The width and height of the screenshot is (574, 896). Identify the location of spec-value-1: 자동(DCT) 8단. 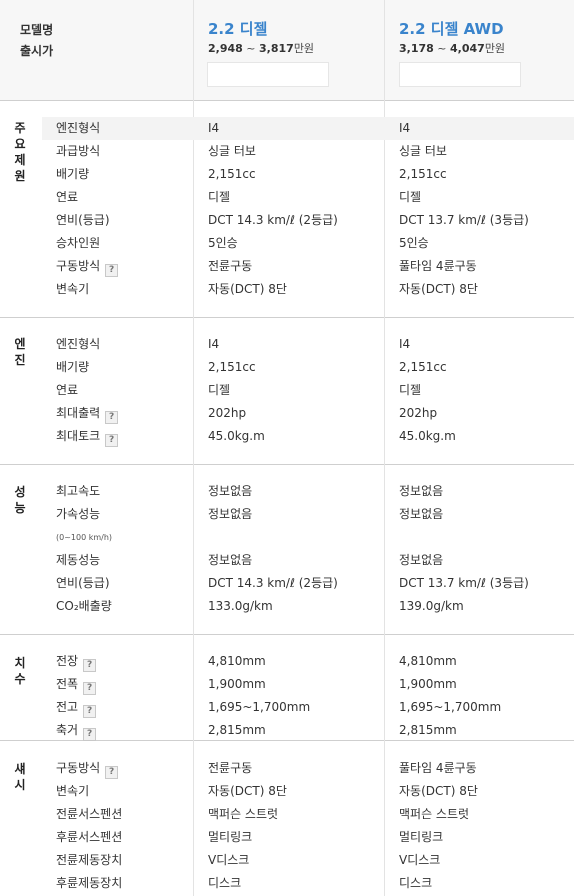
(247, 289).